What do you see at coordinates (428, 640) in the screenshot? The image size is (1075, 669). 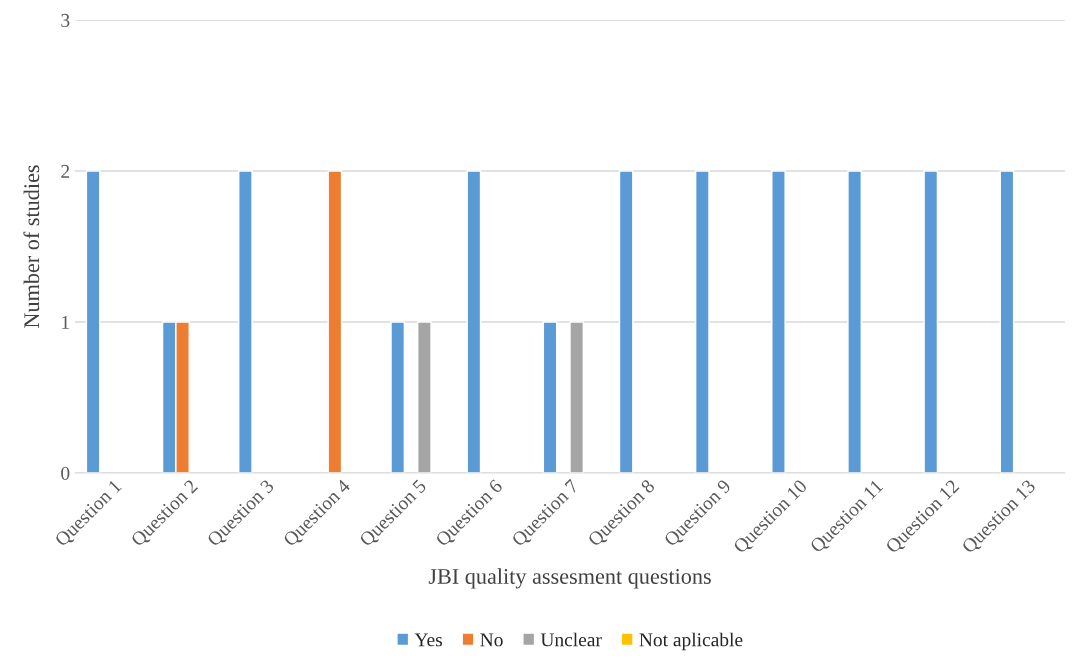 I see `legend-label: Yes` at bounding box center [428, 640].